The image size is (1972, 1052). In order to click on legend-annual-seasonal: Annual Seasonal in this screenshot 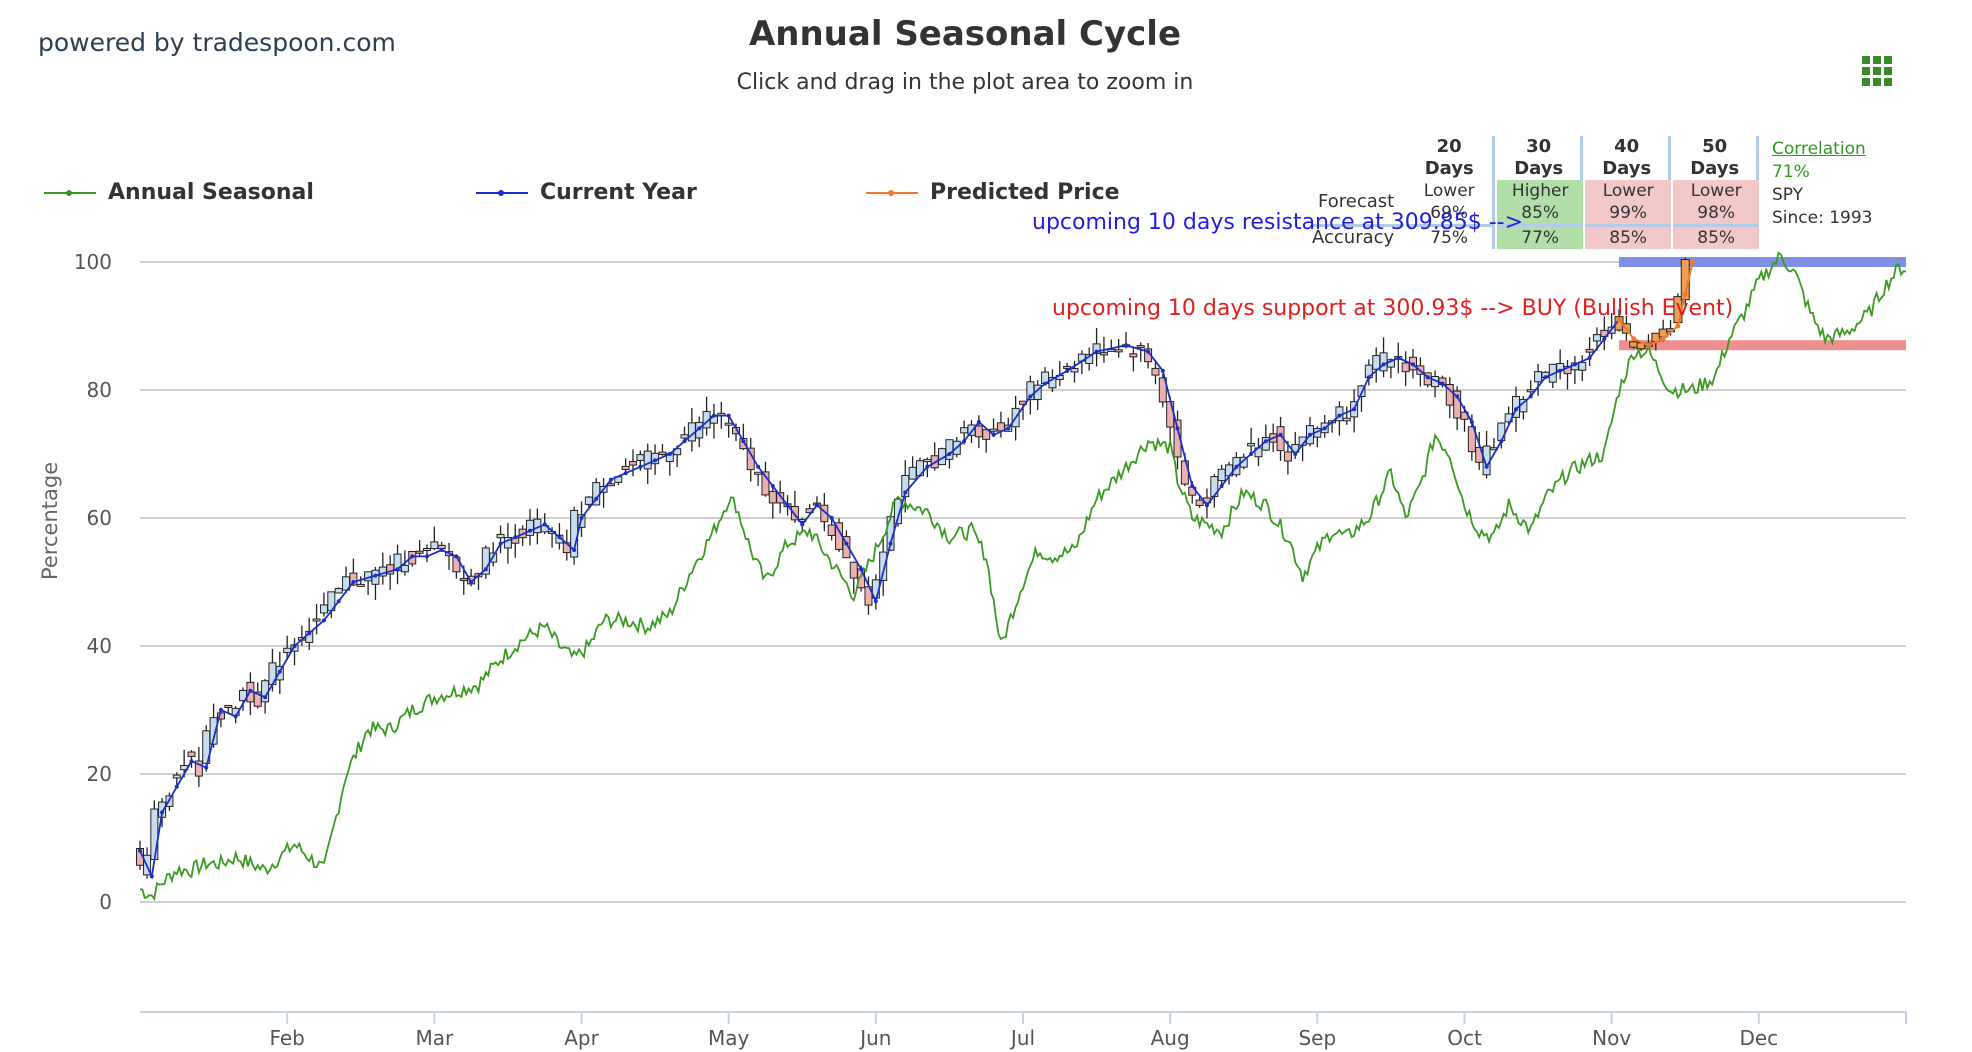, I will do `click(179, 192)`.